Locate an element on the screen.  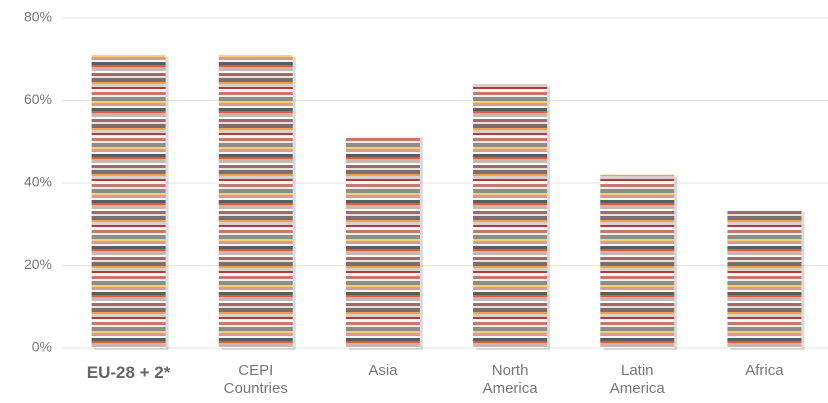
y-tick-label: 60% is located at coordinates (38, 99).